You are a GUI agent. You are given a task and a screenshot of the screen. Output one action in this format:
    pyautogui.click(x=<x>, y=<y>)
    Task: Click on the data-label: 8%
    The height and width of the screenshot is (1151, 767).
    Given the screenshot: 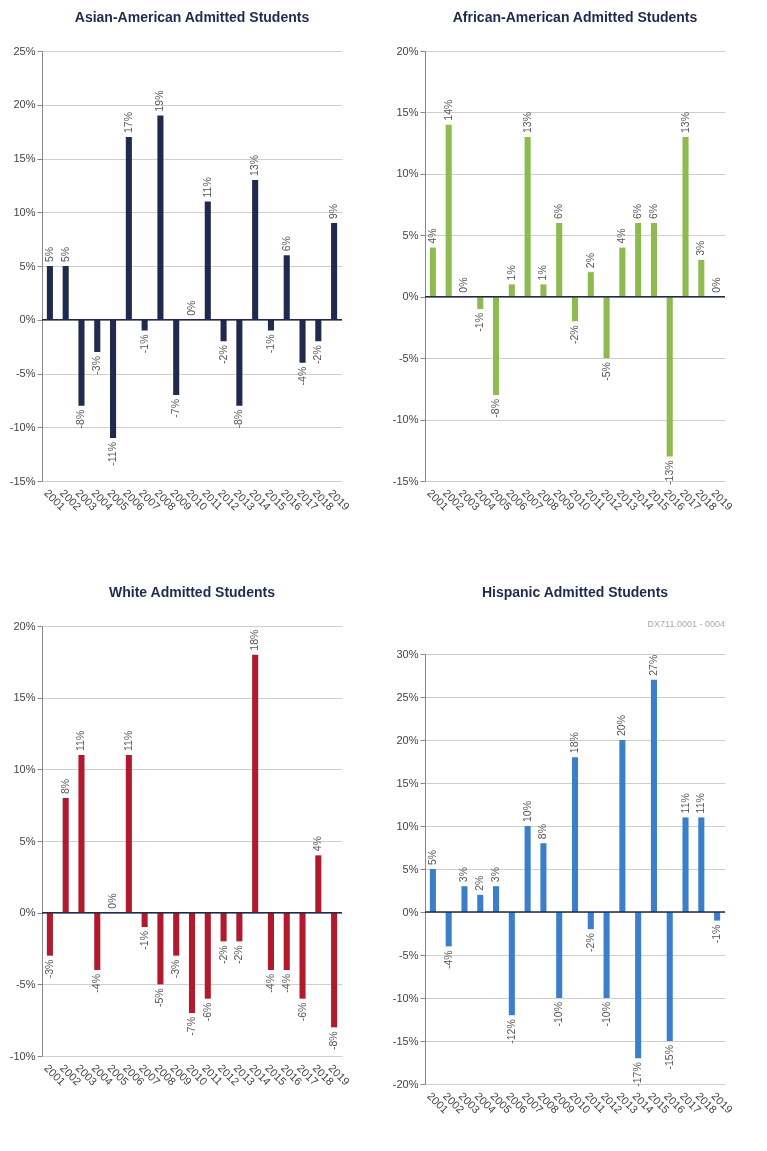 What is the action you would take?
    pyautogui.click(x=542, y=832)
    